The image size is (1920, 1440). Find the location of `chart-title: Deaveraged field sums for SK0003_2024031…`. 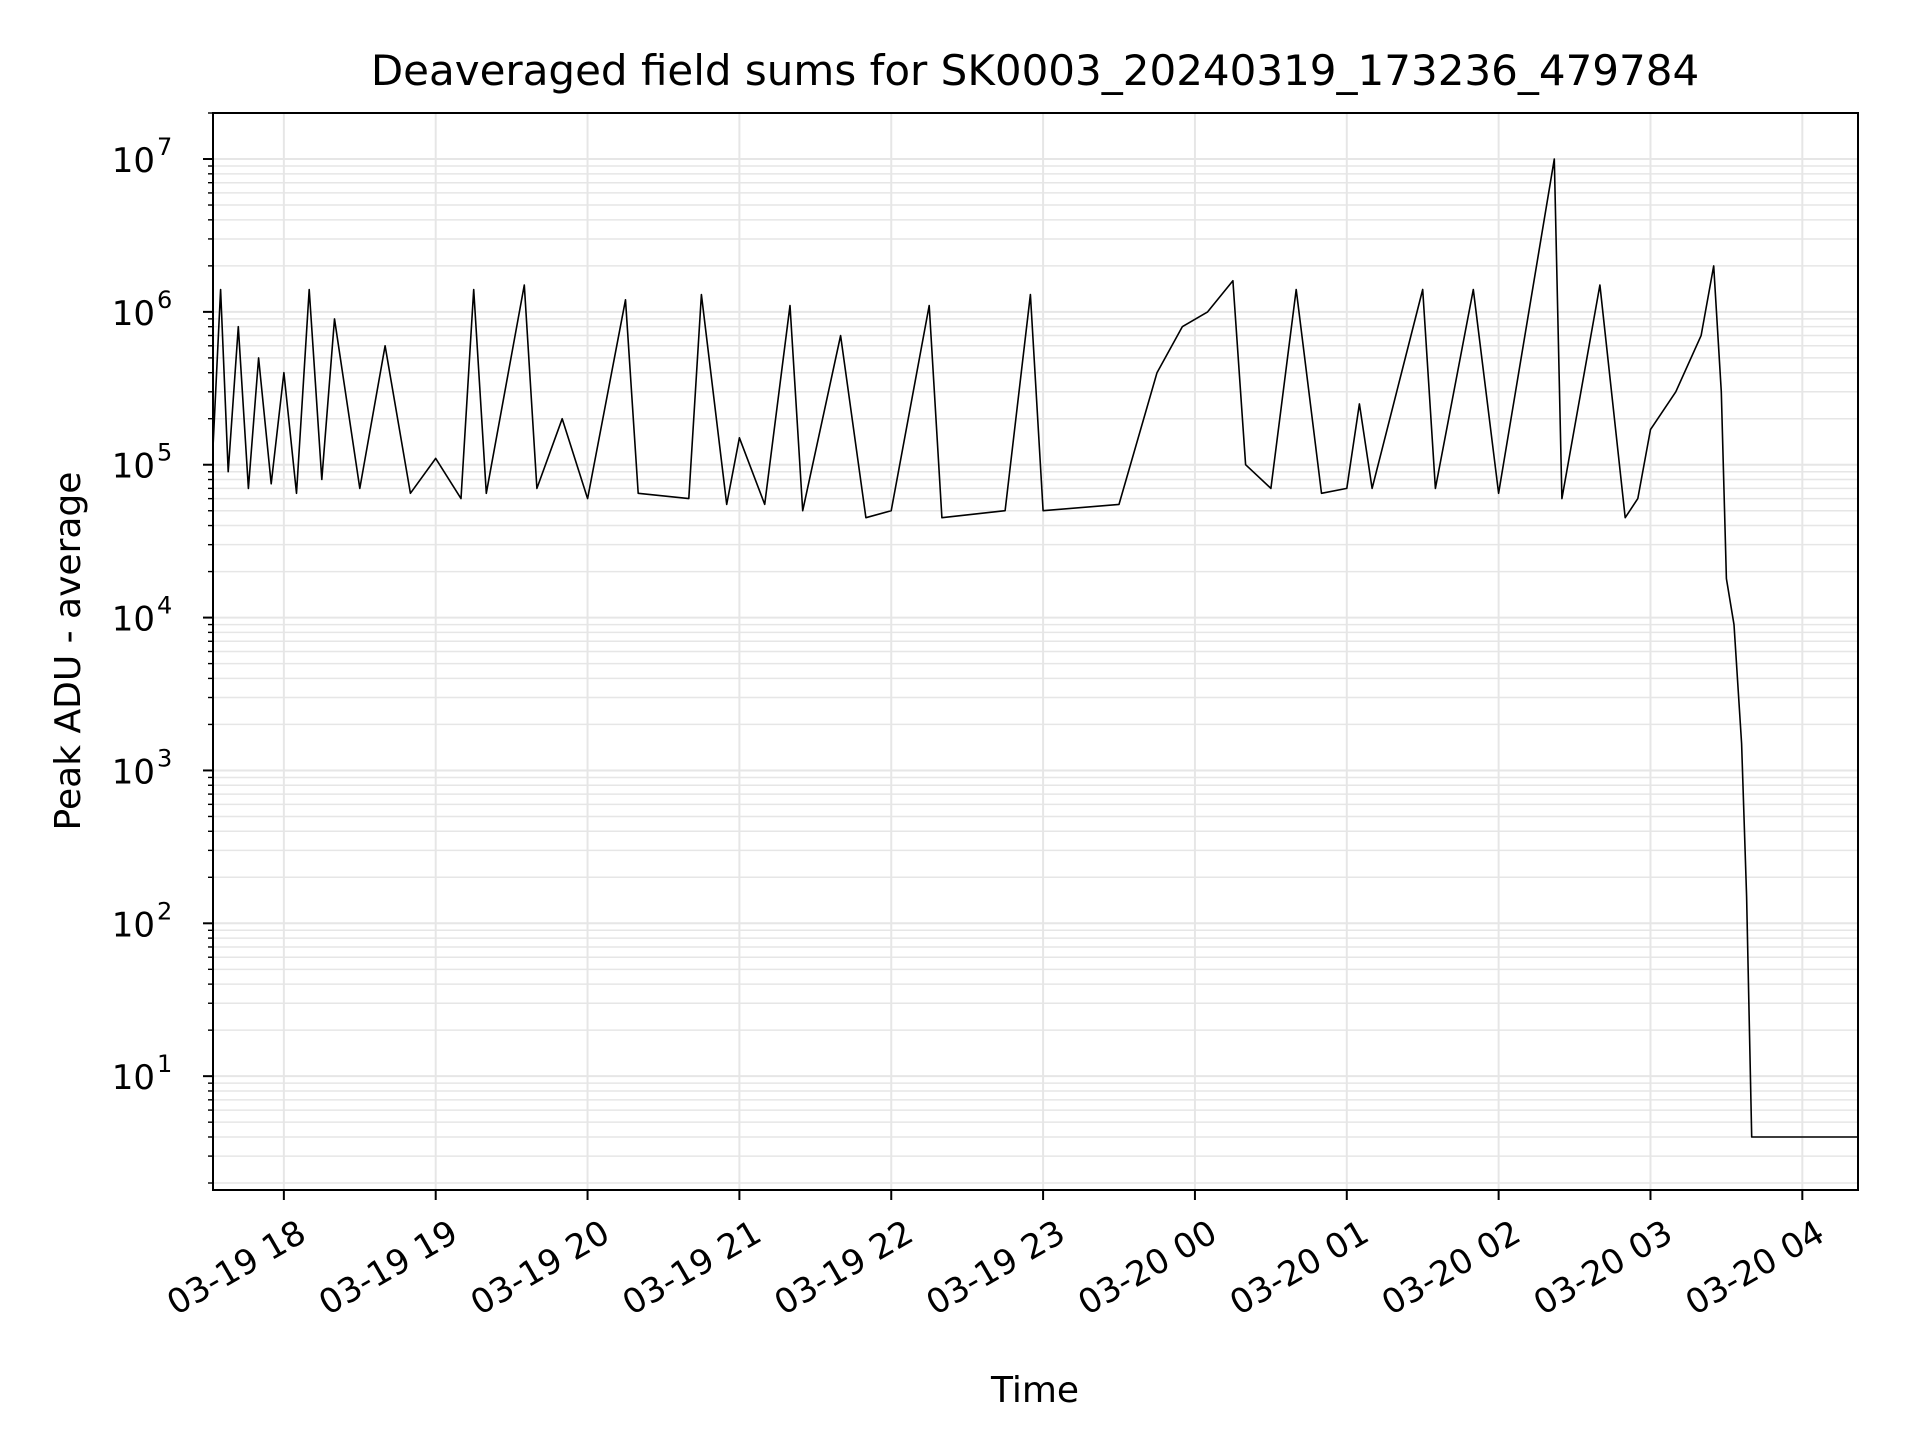

chart-title: Deaveraged field sums for SK0003_2024031… is located at coordinates (1035, 70).